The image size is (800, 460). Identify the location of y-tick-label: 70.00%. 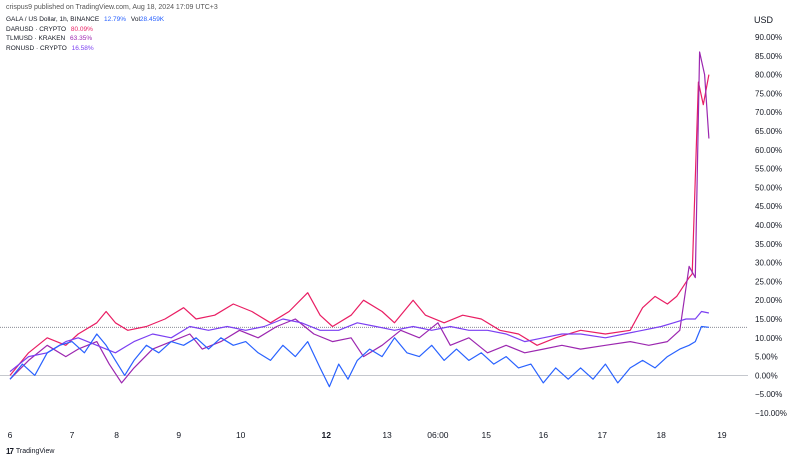
(768, 112).